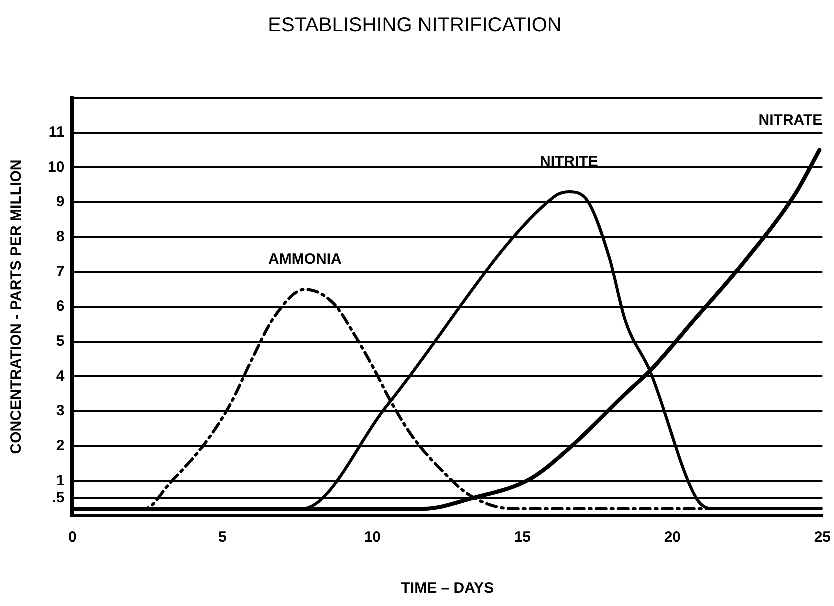 This screenshot has height=606, width=834. I want to click on chart-title: ESTABLISHING NITRIFICATION, so click(415, 25).